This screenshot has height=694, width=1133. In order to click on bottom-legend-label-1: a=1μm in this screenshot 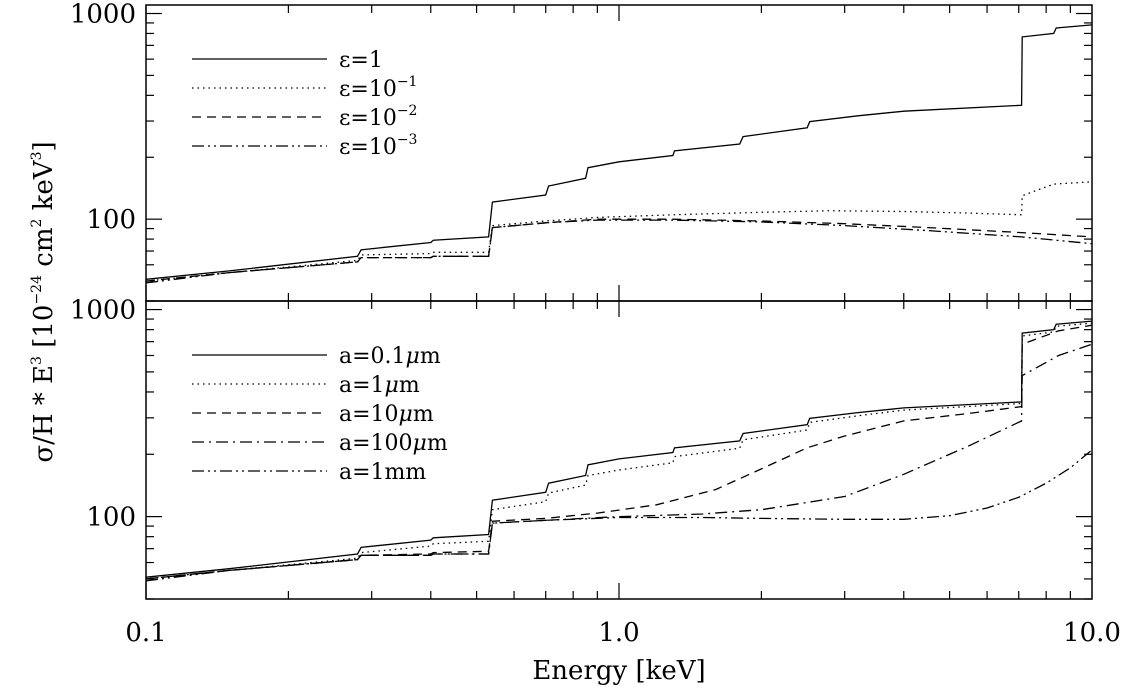, I will do `click(379, 385)`.